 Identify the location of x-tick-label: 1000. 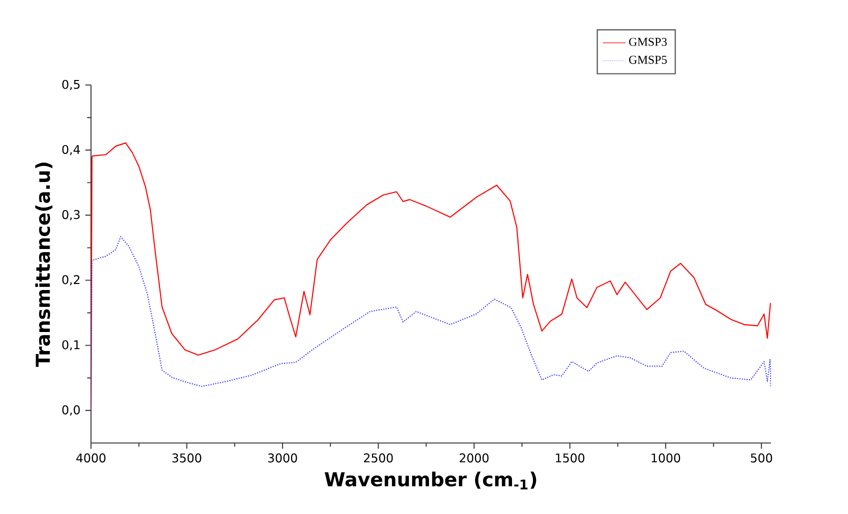
(666, 457).